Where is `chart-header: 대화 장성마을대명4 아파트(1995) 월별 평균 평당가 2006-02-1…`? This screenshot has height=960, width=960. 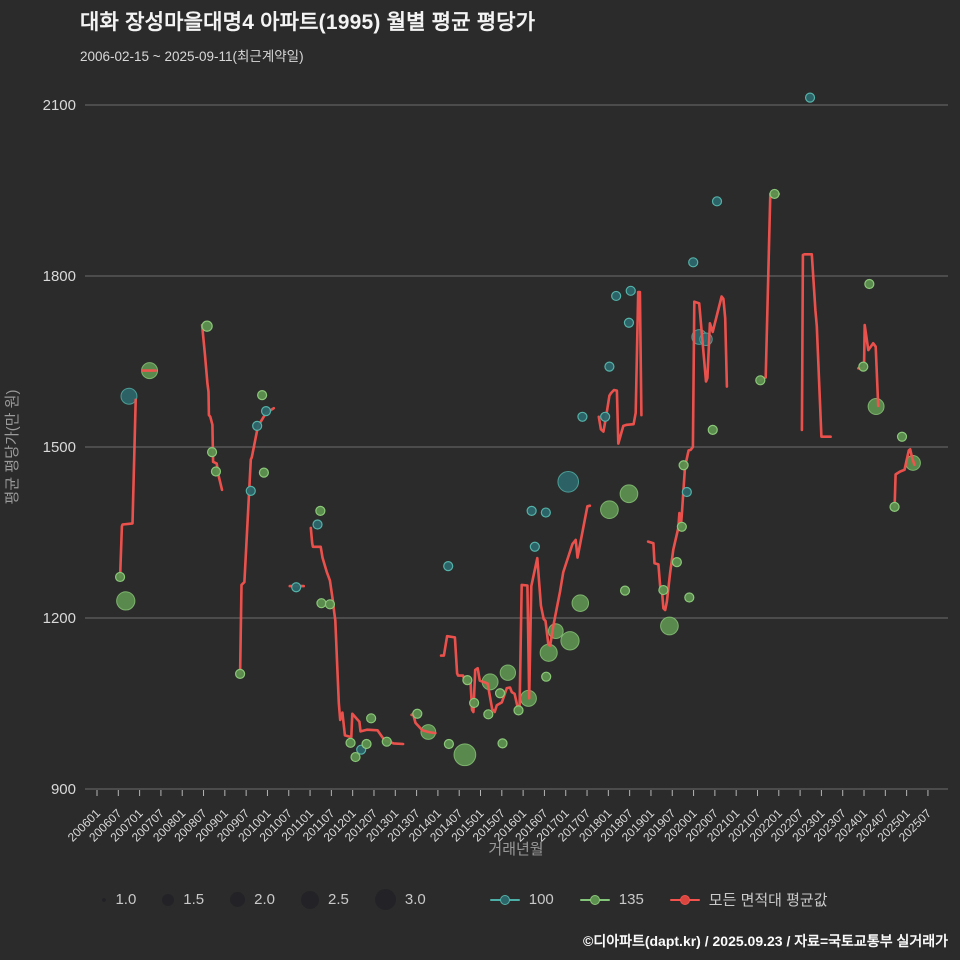
chart-header: 대화 장성마을대명4 아파트(1995) 월별 평균 평당가 2006-02-1… is located at coordinates (307, 35).